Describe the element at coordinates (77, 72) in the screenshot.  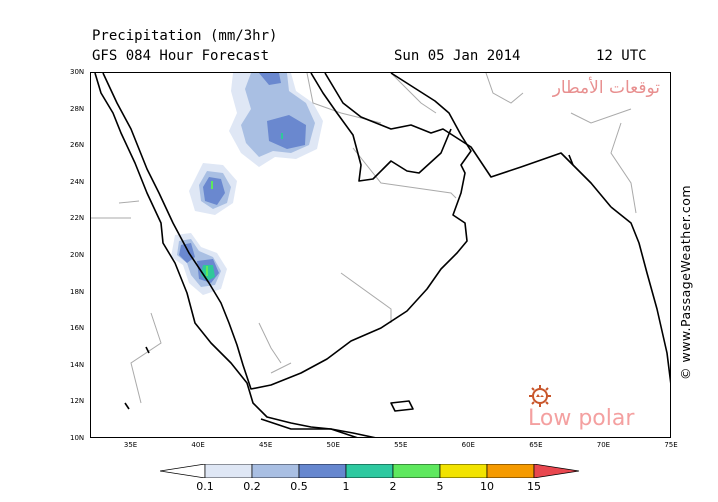
I see `y-tick-label: 30N` at that location.